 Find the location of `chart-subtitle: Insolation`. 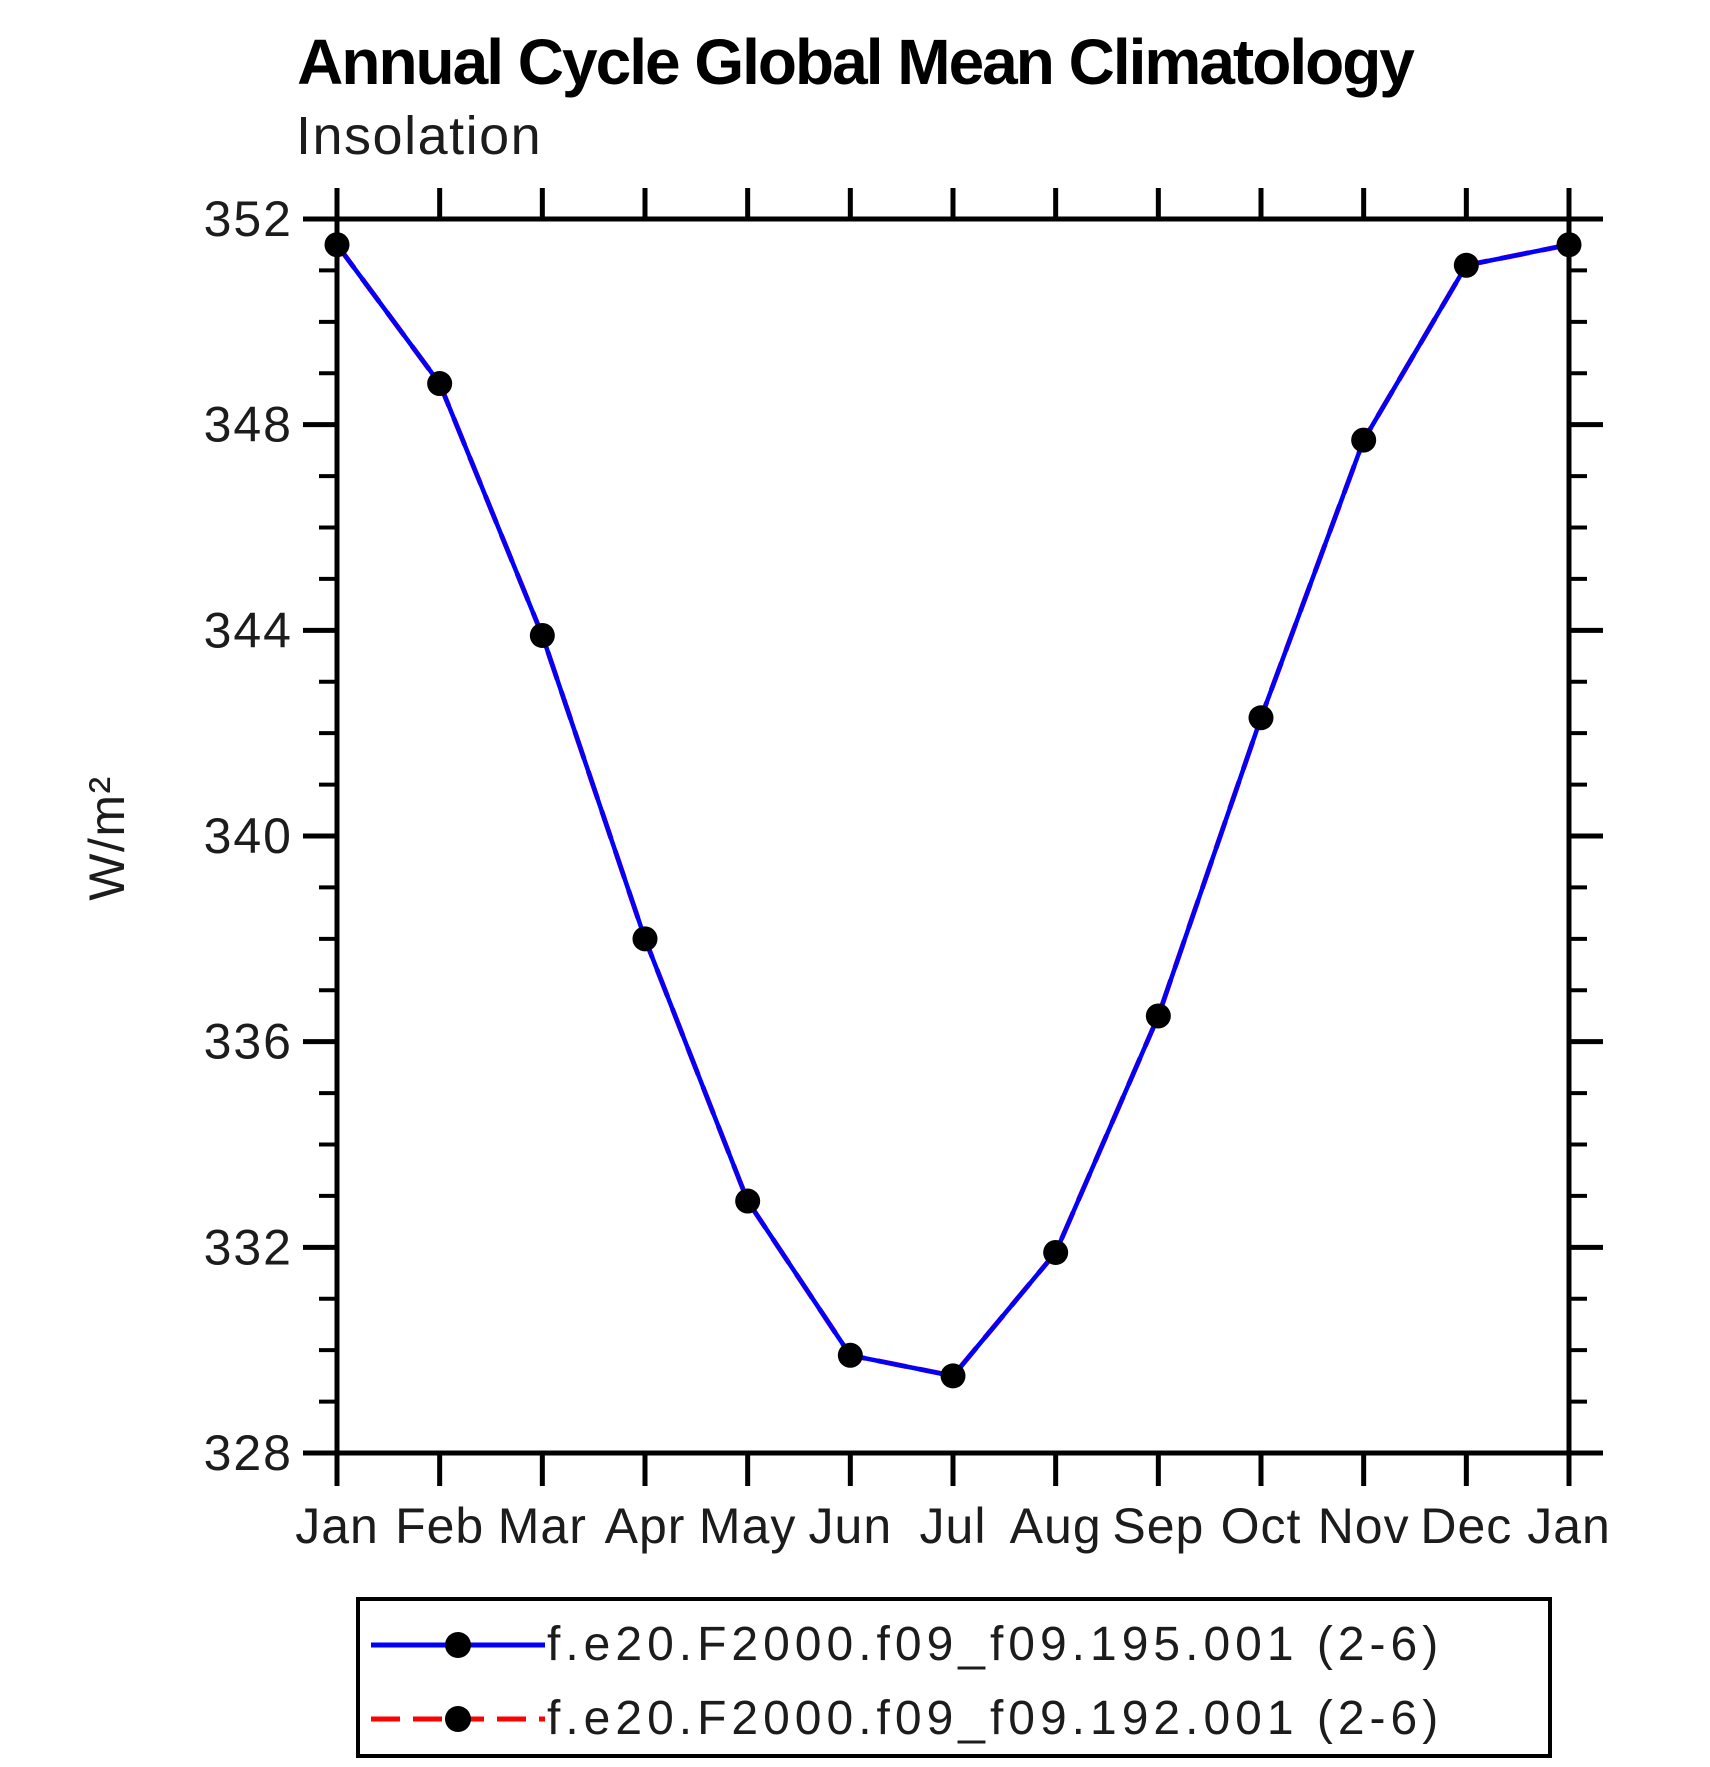

chart-subtitle: Insolation is located at coordinates (419, 136).